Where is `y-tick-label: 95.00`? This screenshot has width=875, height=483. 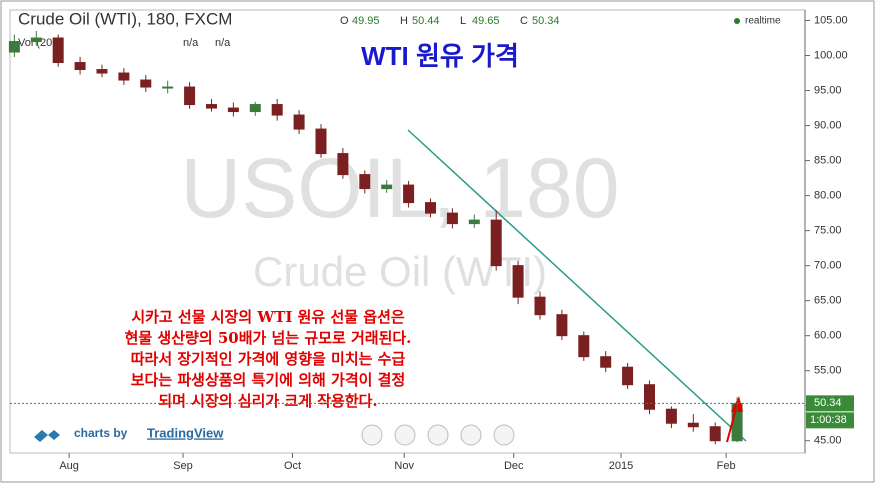
y-tick-label: 95.00 is located at coordinates (828, 90).